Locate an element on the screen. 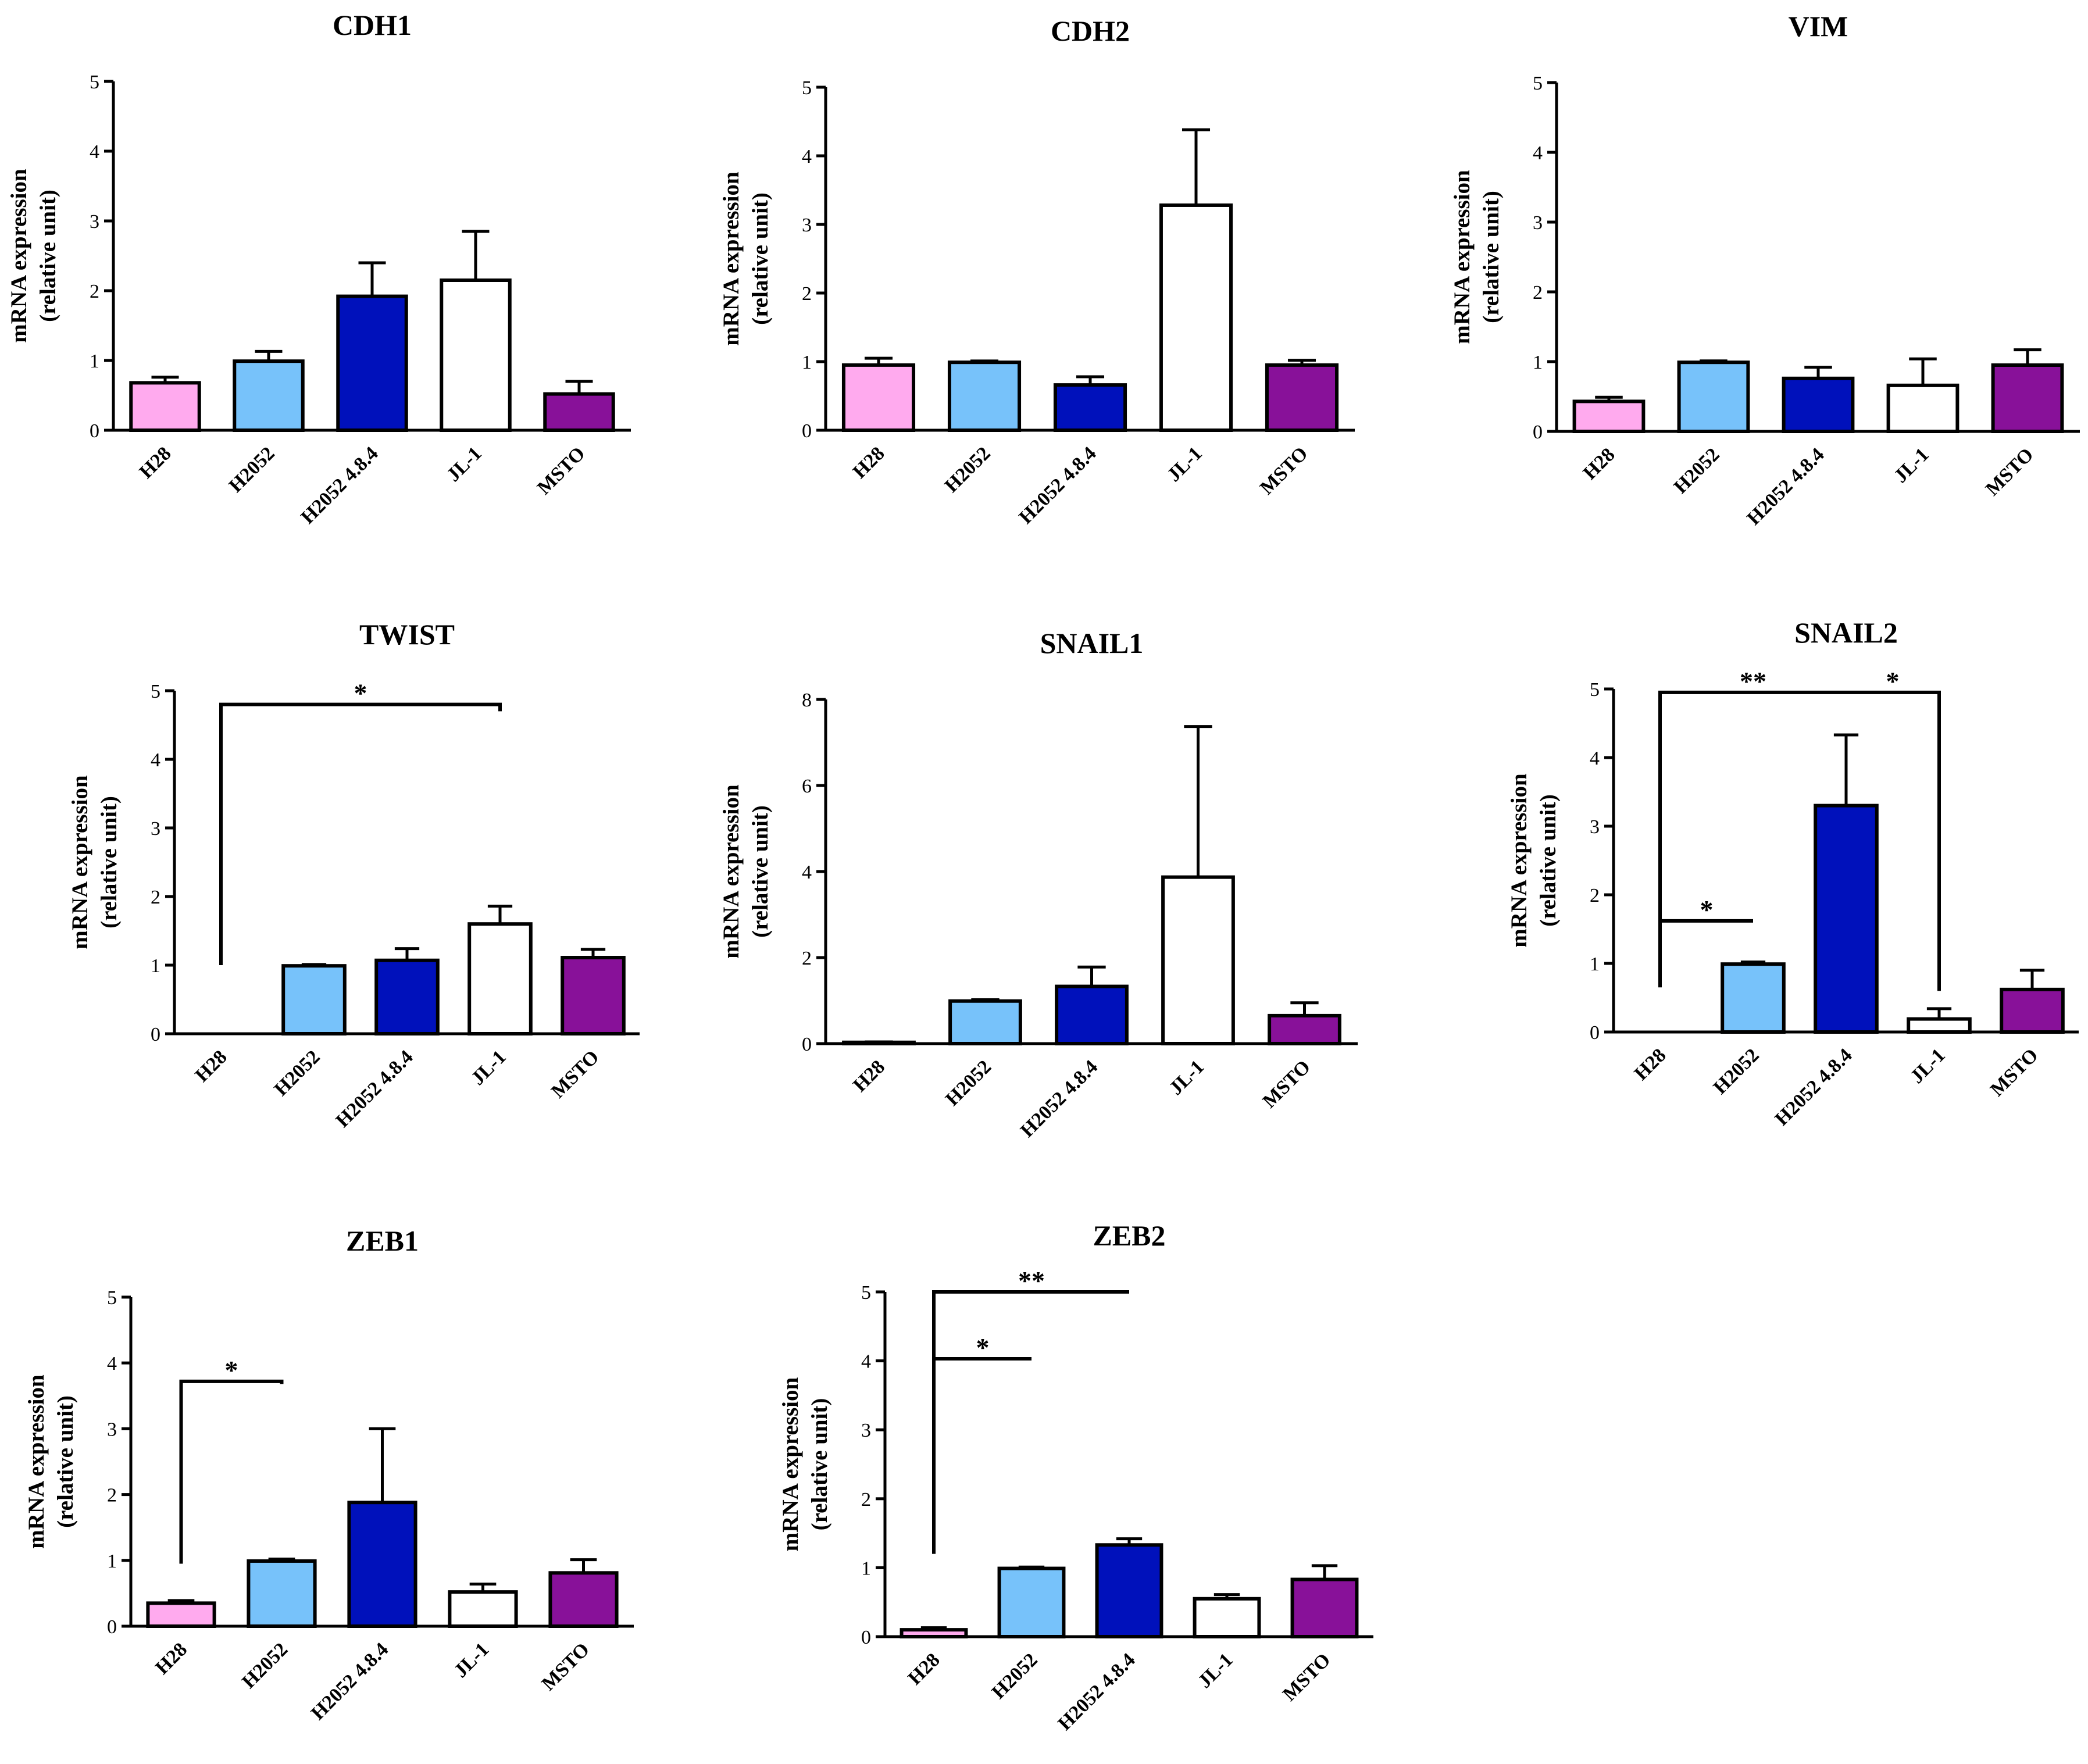  chart-title: CDH1 is located at coordinates (372, 25).